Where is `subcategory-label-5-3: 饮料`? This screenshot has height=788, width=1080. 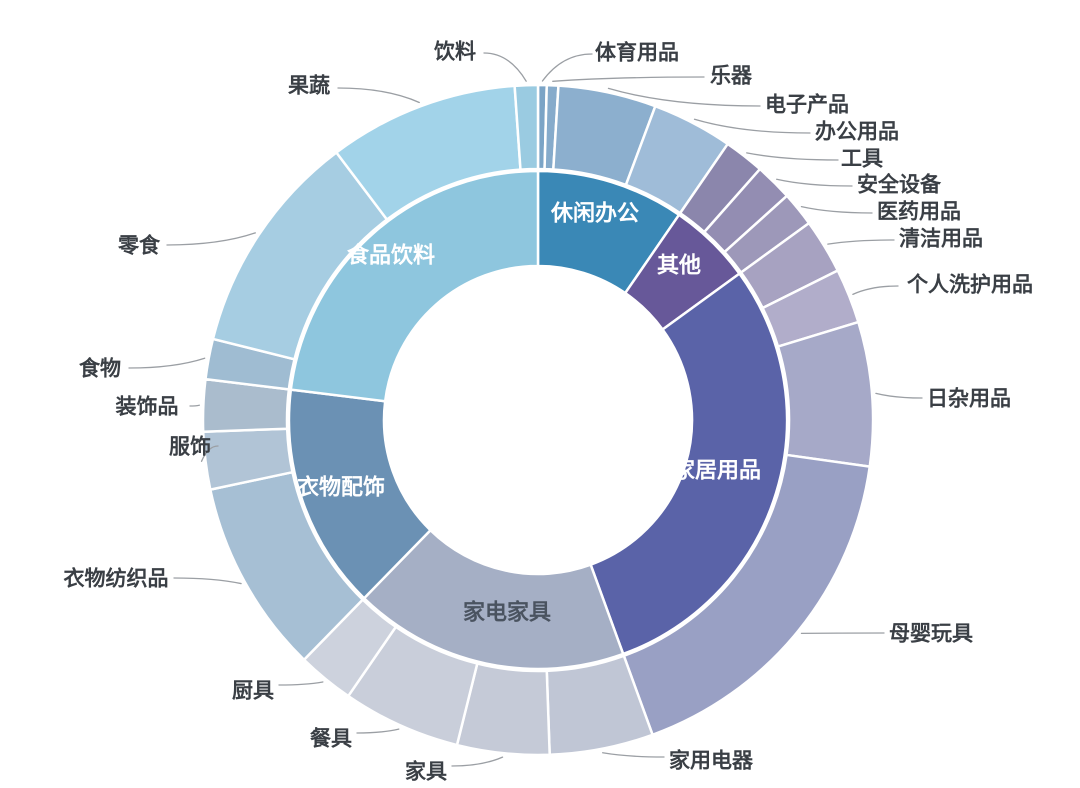 subcategory-label-5-3: 饮料 is located at coordinates (454, 51).